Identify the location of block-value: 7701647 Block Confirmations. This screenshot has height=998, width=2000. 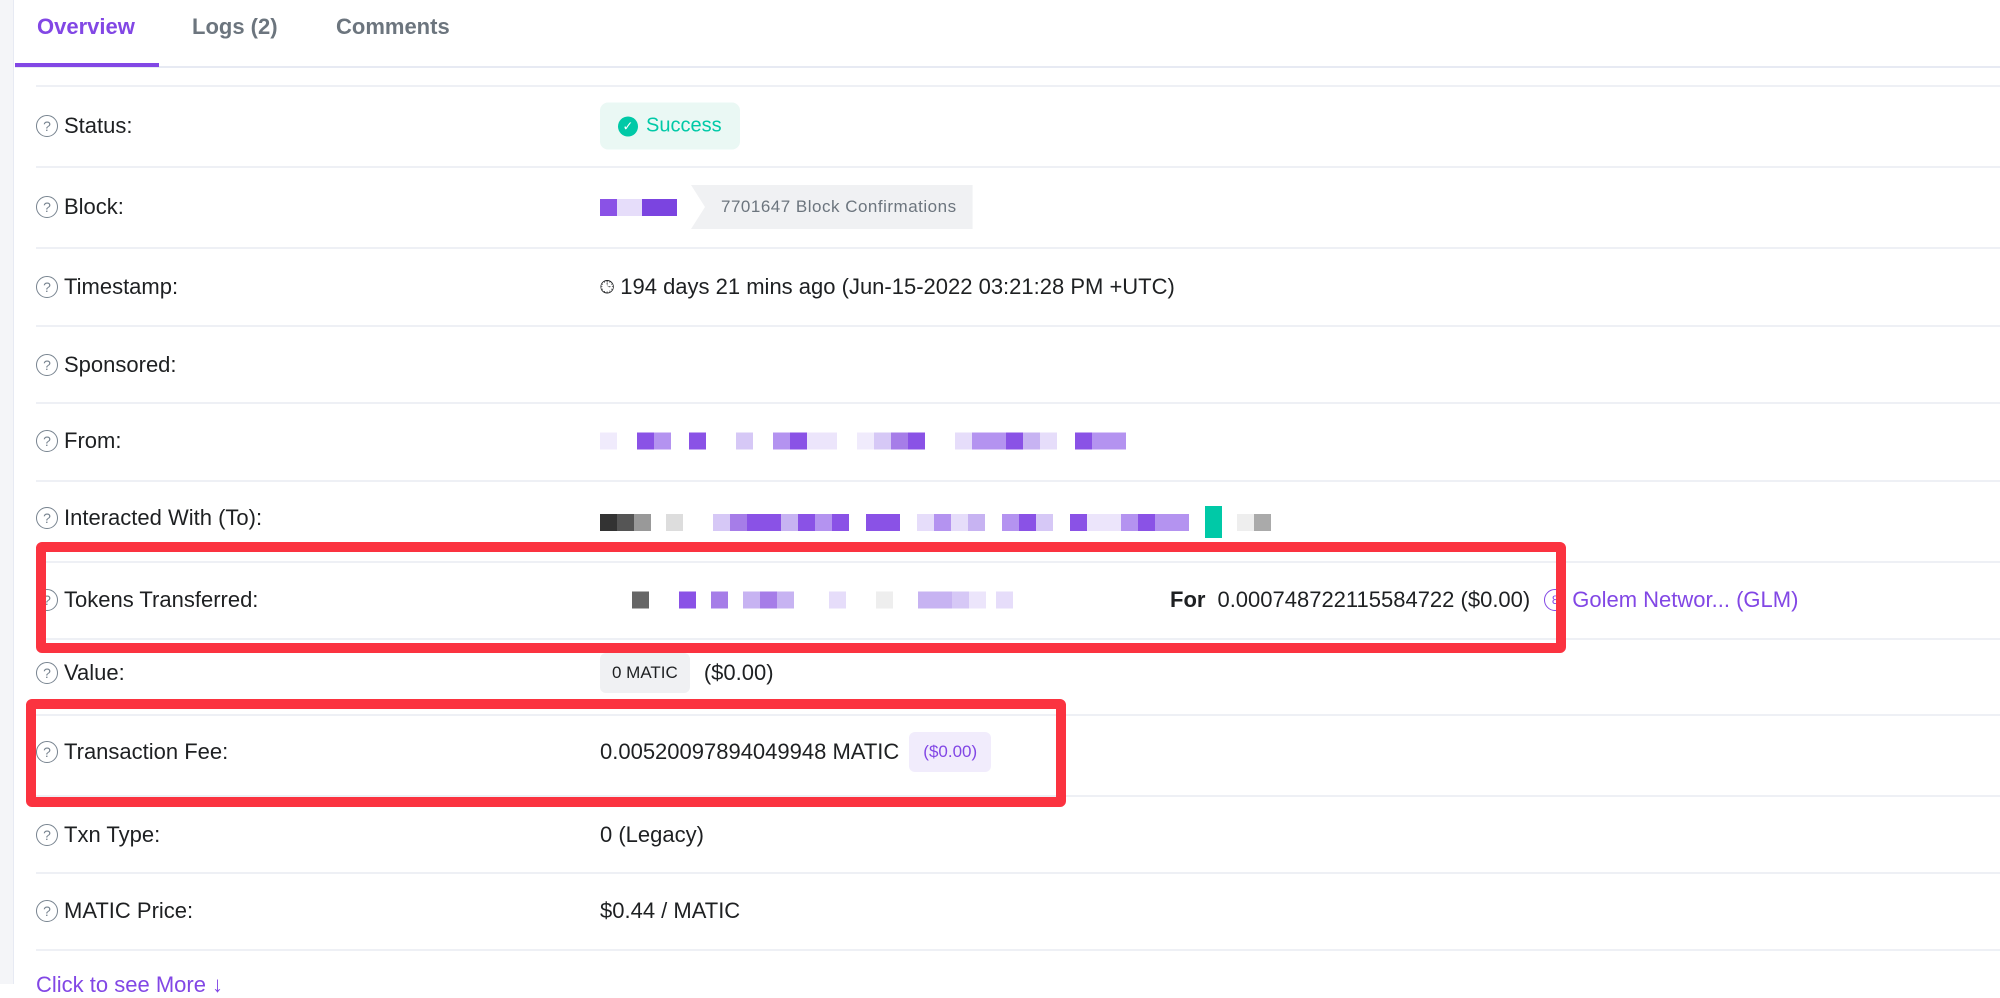
(786, 207).